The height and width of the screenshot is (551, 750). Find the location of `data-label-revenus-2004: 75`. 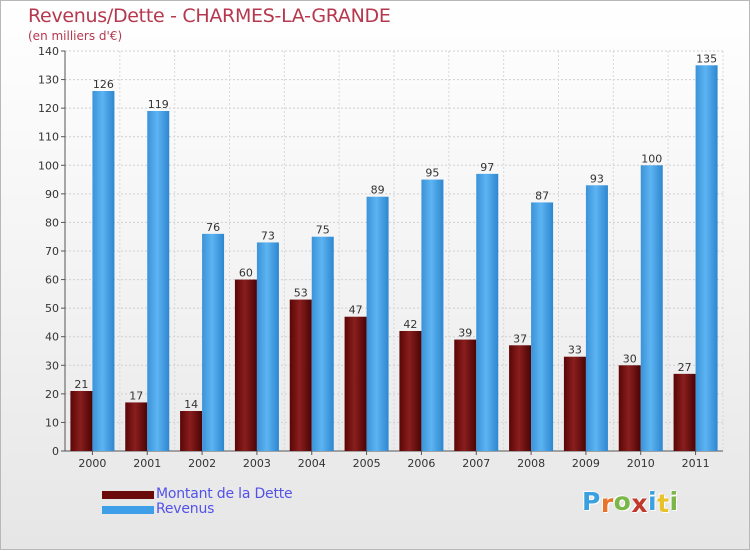

data-label-revenus-2004: 75 is located at coordinates (323, 230).